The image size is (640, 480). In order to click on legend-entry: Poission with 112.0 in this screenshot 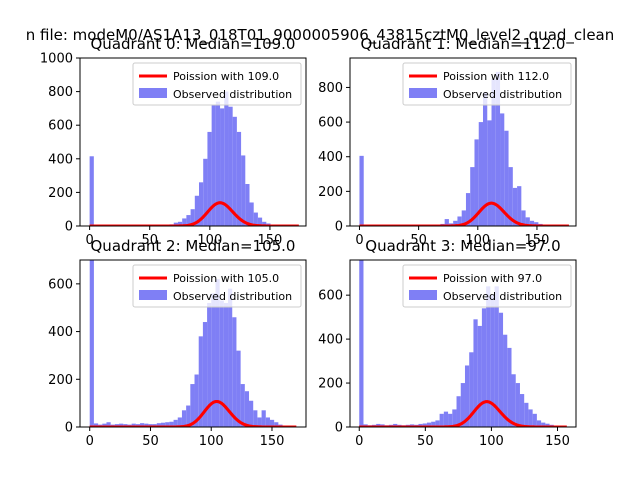, I will do `click(496, 76)`.